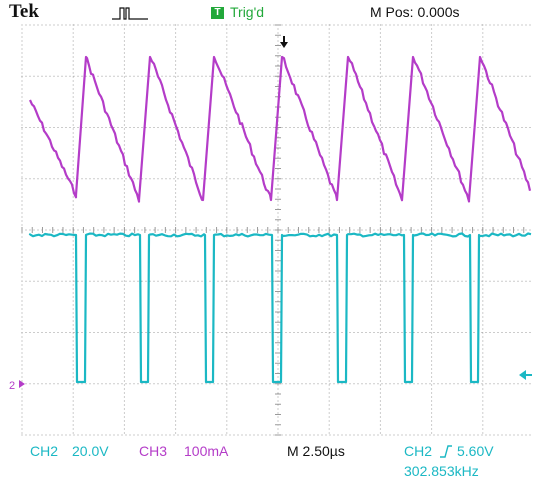 The image size is (533, 485). I want to click on timebase: M 2.50µs, so click(316, 451).